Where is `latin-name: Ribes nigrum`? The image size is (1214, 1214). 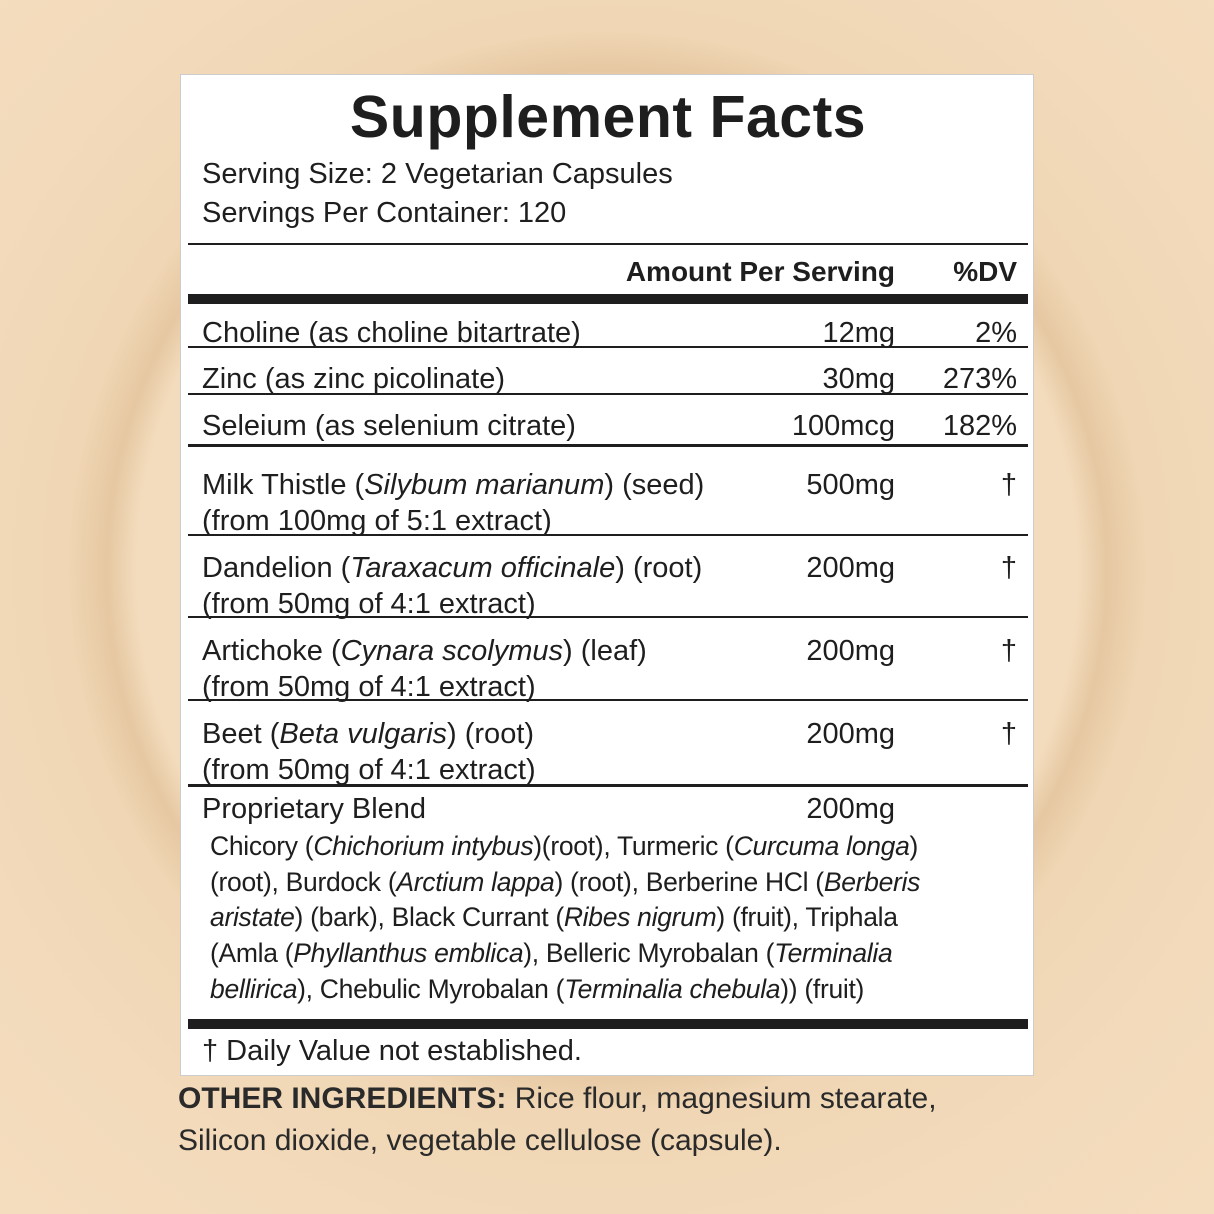 latin-name: Ribes nigrum is located at coordinates (640, 917).